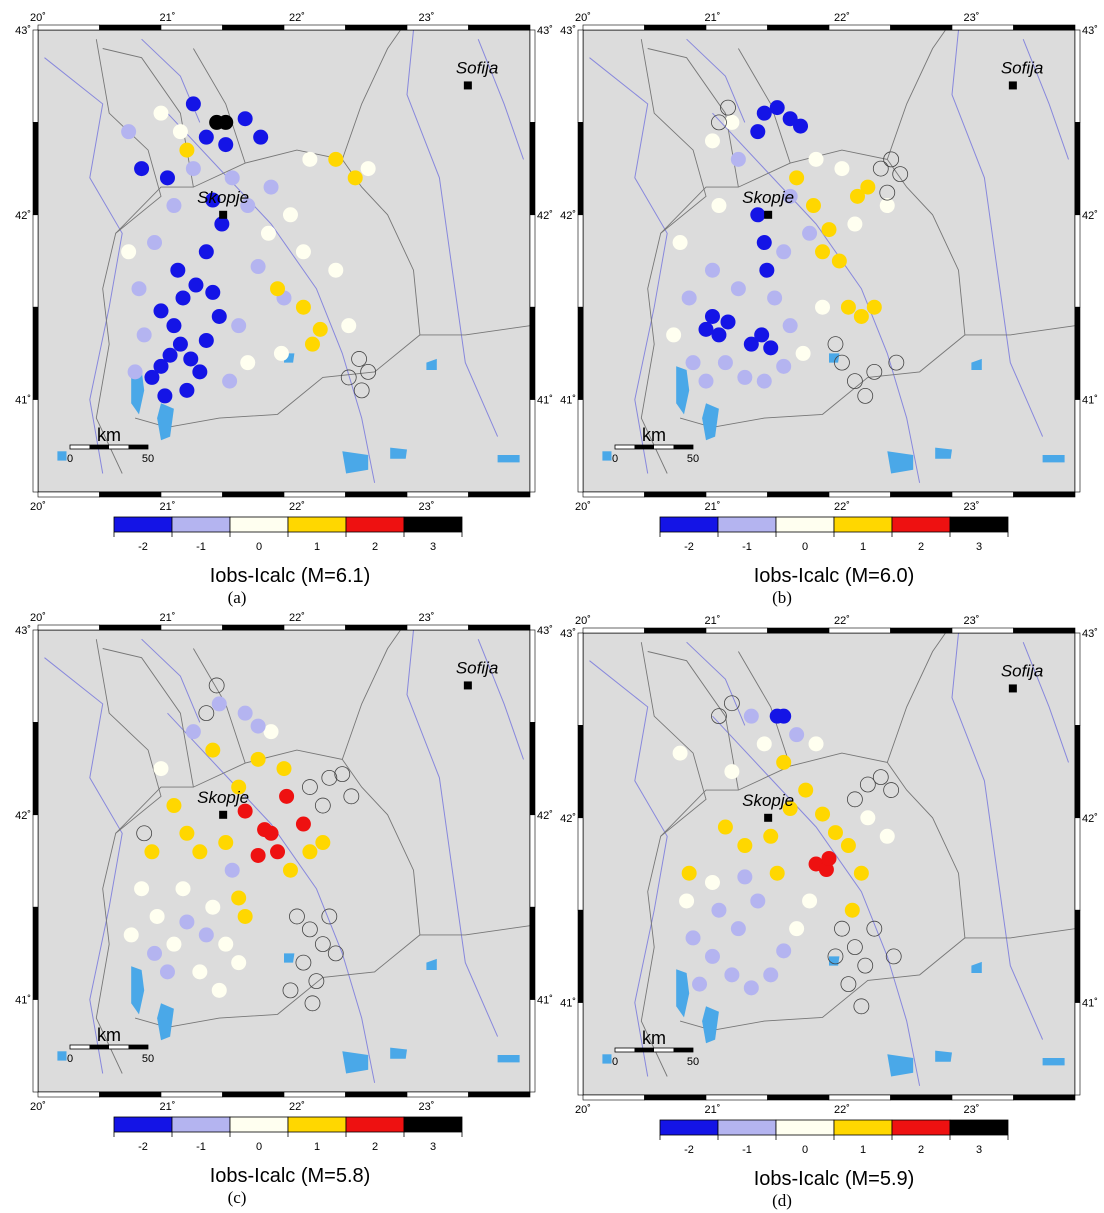 This screenshot has width=1104, height=1213. I want to click on city-marker, so click(768, 817).